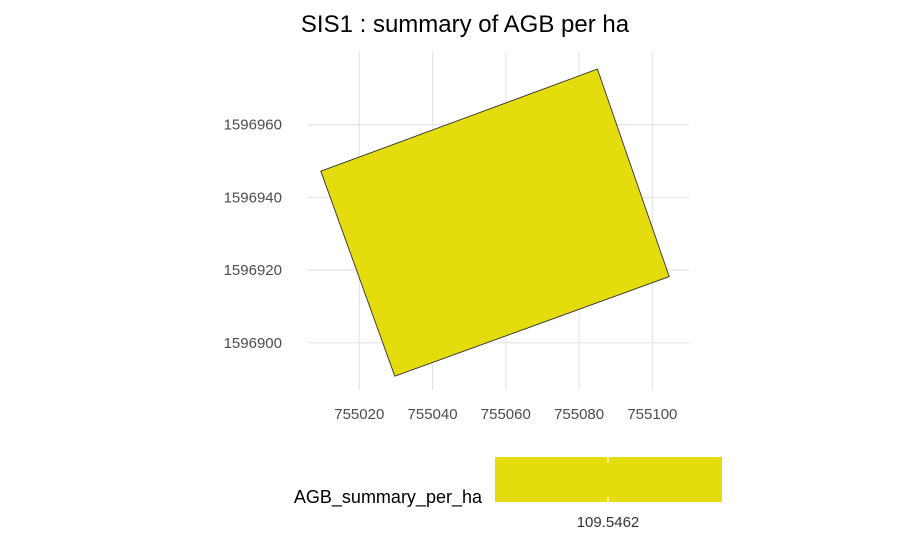 The image size is (900, 553). I want to click on x-tick-label: 755020, so click(359, 414).